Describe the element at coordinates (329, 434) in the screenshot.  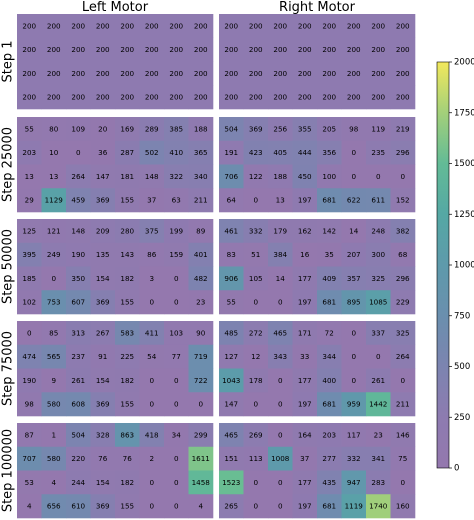
I see `heatmap-cell-label: 203` at that location.